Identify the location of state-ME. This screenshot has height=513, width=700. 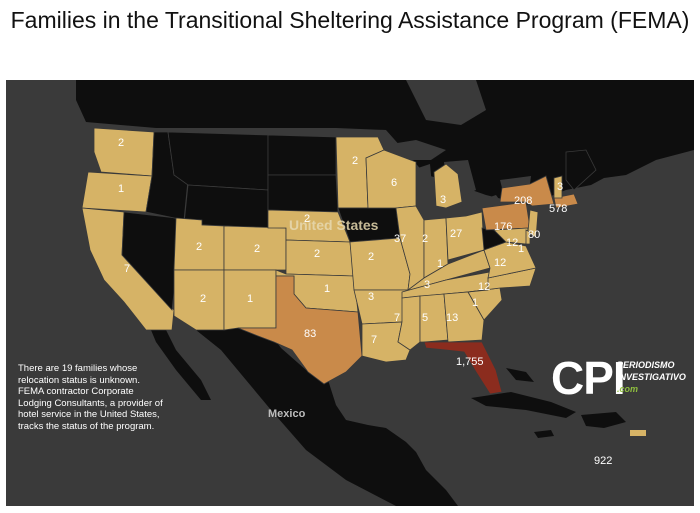
(581, 170).